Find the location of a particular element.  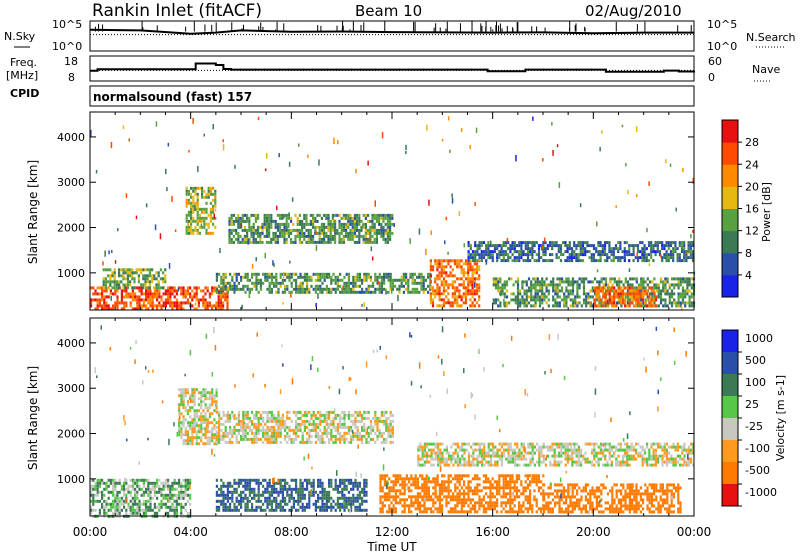

range-tick-label: 1000 is located at coordinates (71, 273).